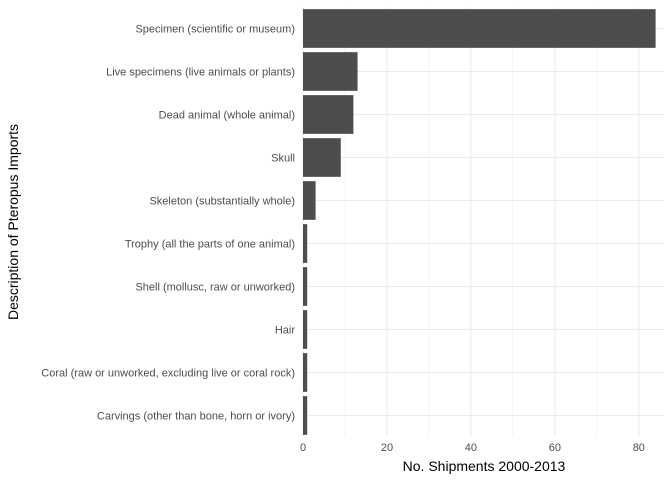  Describe the element at coordinates (227, 116) in the screenshot. I see `y-tick-label: Dead animal (whole animal)` at that location.